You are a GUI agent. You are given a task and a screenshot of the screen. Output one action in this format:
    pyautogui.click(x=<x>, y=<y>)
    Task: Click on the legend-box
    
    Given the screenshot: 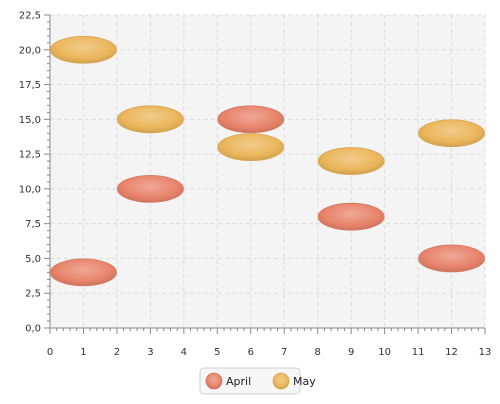 What is the action you would take?
    pyautogui.click(x=250, y=381)
    